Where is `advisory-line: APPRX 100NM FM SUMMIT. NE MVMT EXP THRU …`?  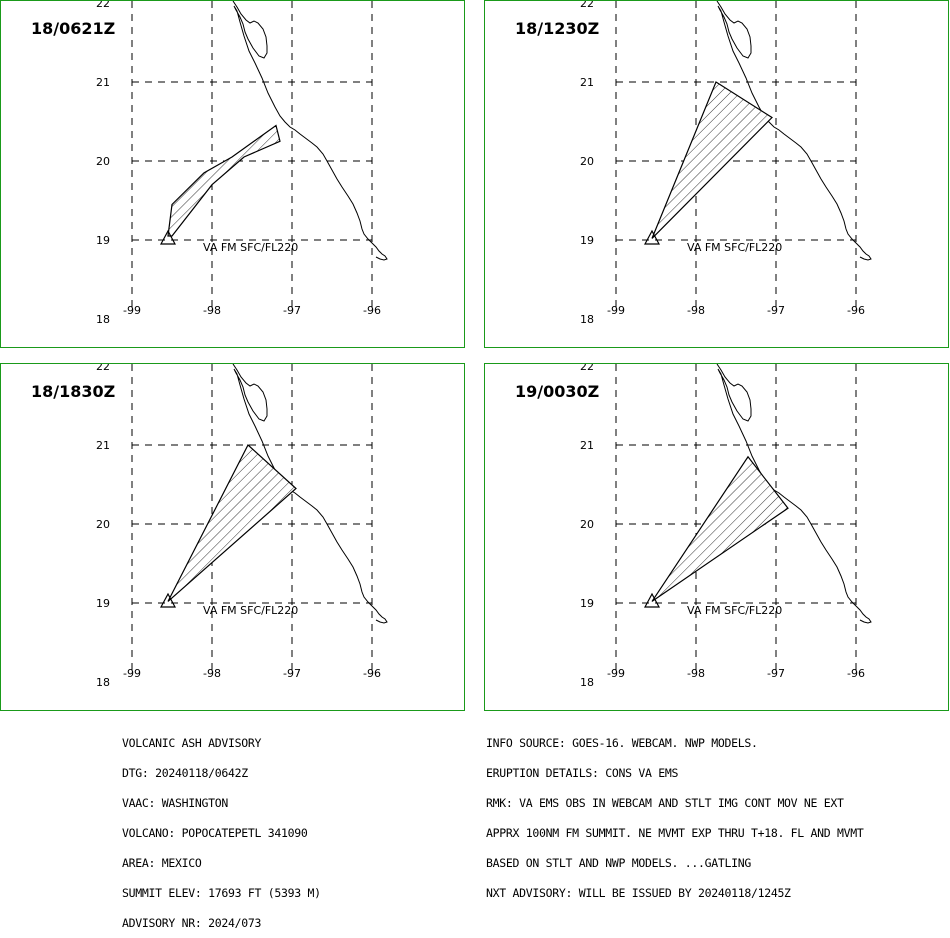
advisory-line: APPRX 100NM FM SUMMIT. NE MVMT EXP THRU … is located at coordinates (675, 833).